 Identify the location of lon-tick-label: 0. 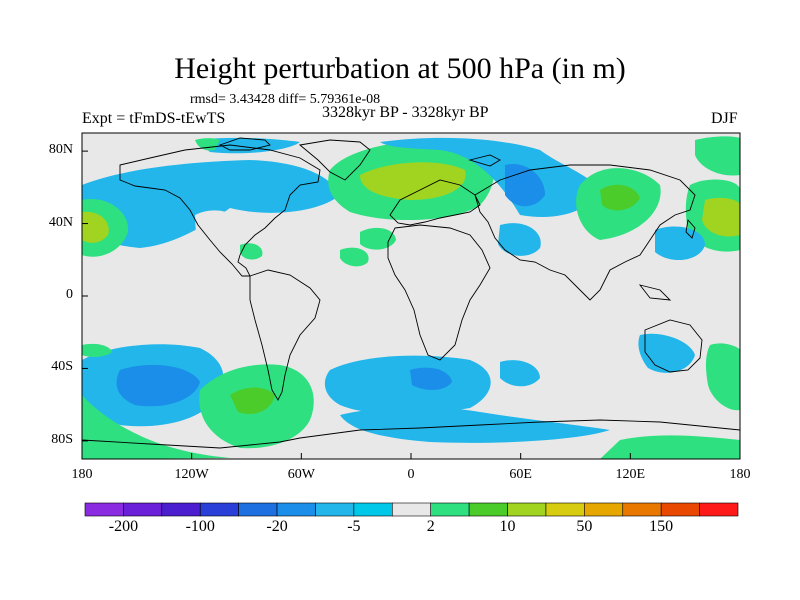
(411, 474).